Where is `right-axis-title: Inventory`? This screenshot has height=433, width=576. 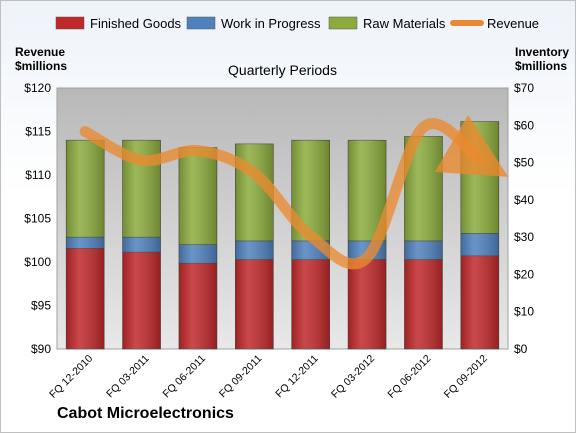
right-axis-title: Inventory is located at coordinates (542, 52).